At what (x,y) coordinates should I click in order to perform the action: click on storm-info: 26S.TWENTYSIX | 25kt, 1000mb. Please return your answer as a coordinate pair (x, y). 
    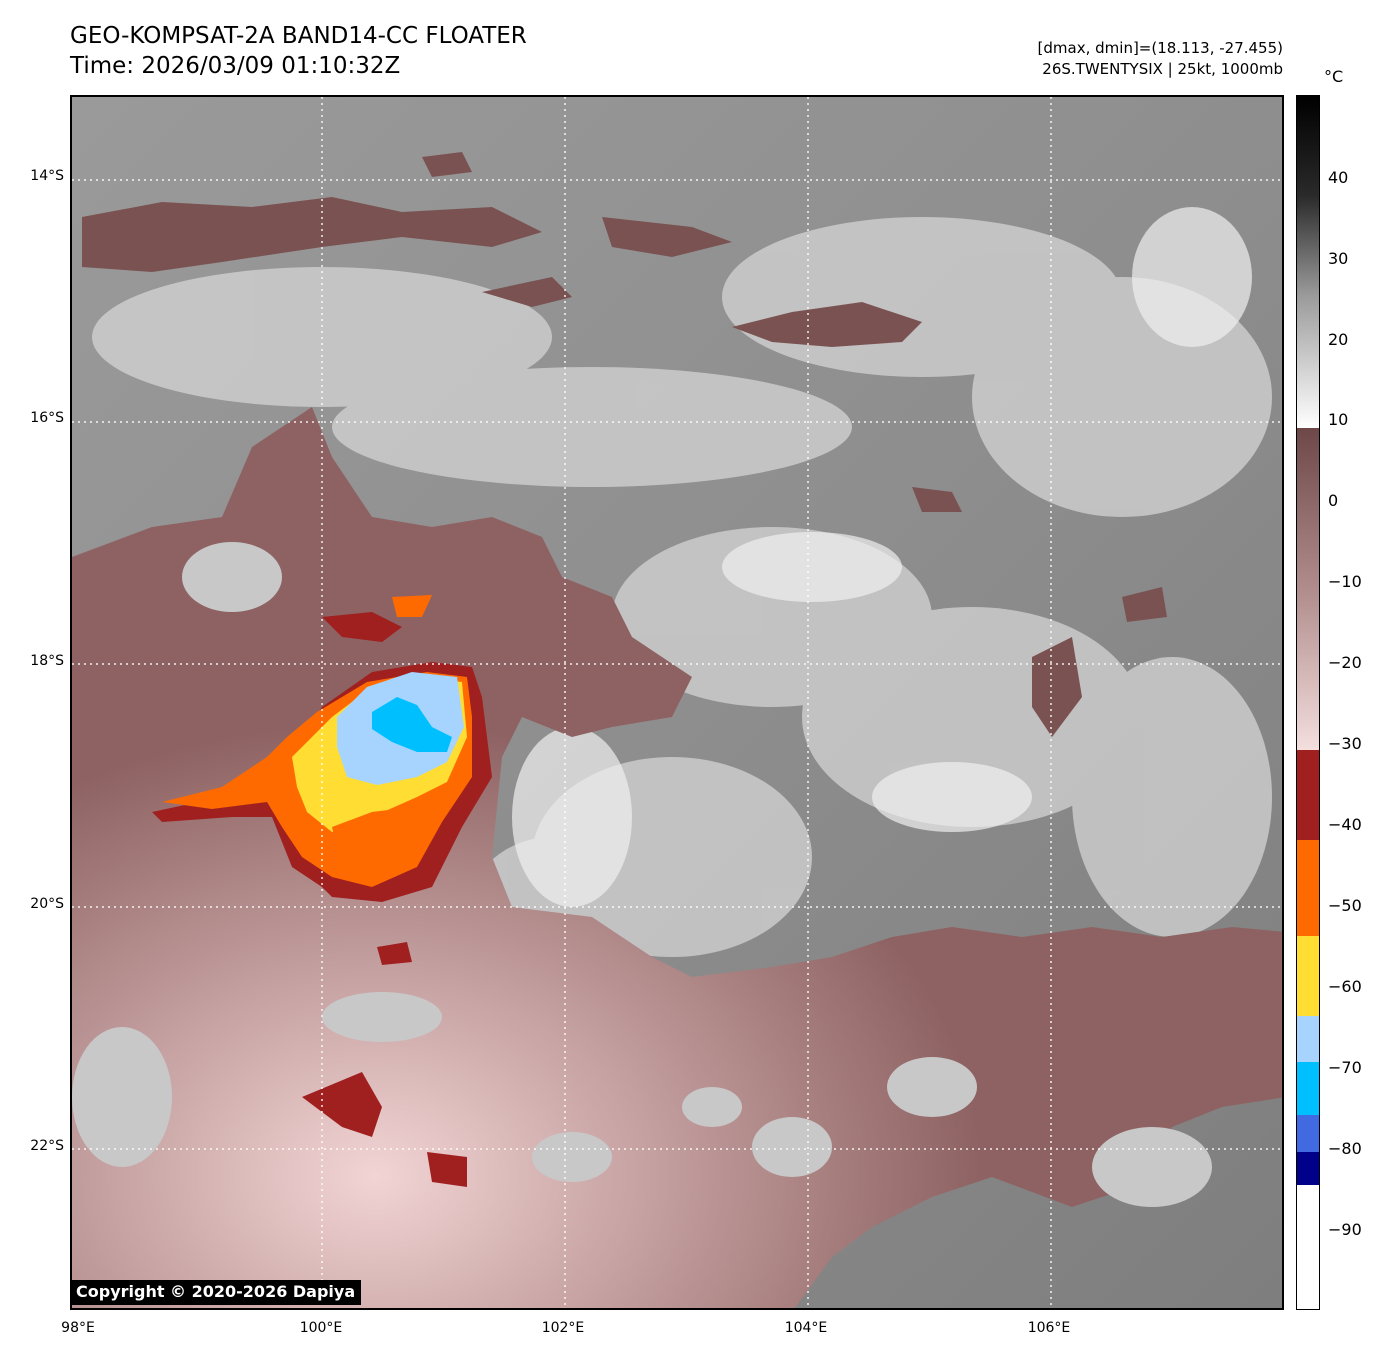
    Looking at the image, I should click on (1162, 69).